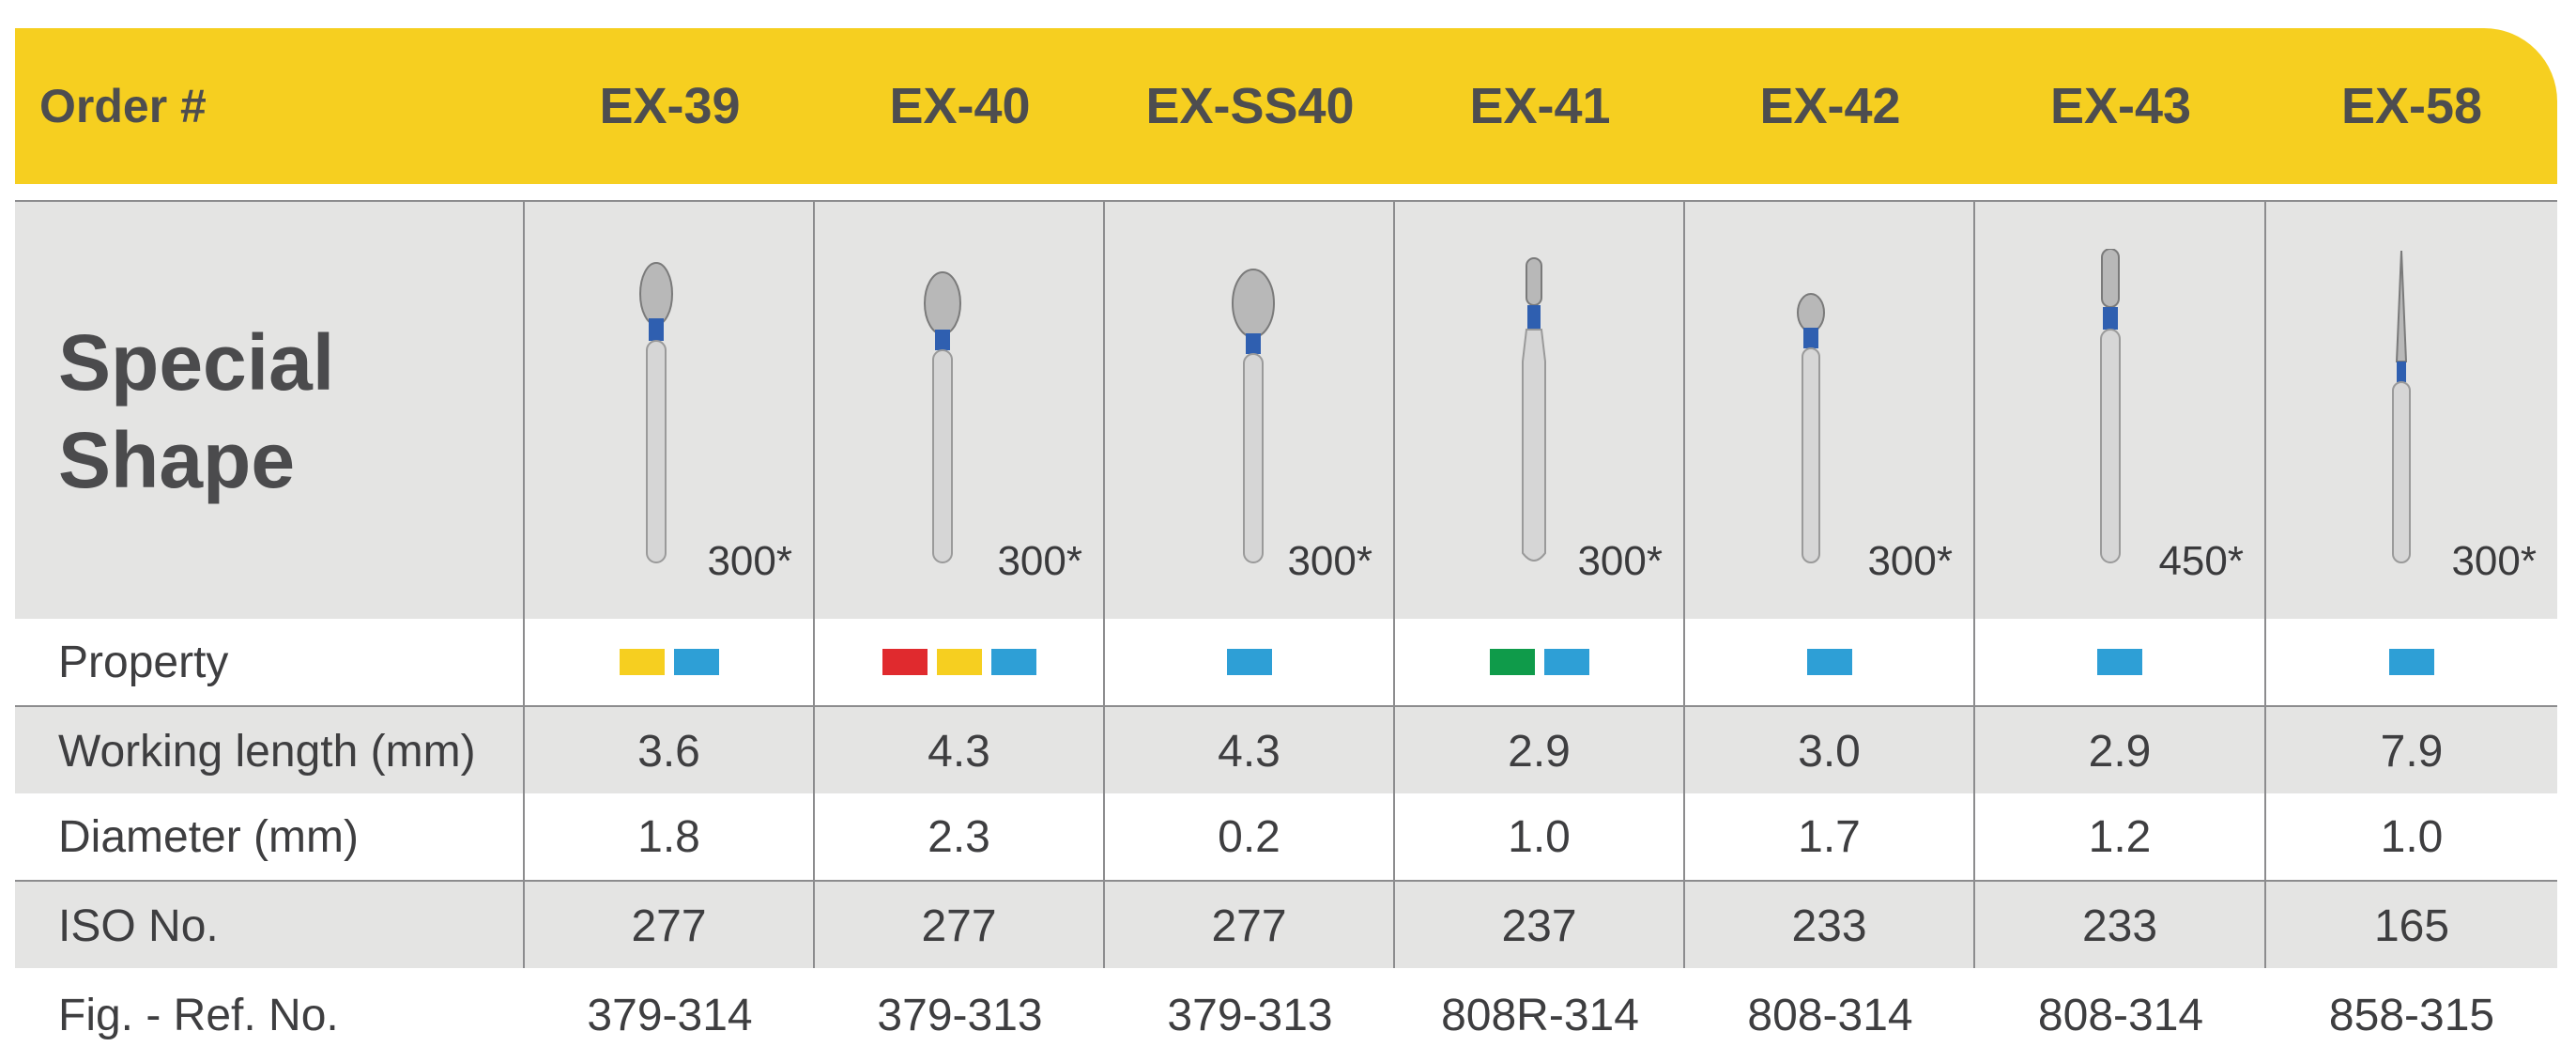 This screenshot has width=2576, height=1062. Describe the element at coordinates (2120, 836) in the screenshot. I see `diameter-value: 1.2` at that location.